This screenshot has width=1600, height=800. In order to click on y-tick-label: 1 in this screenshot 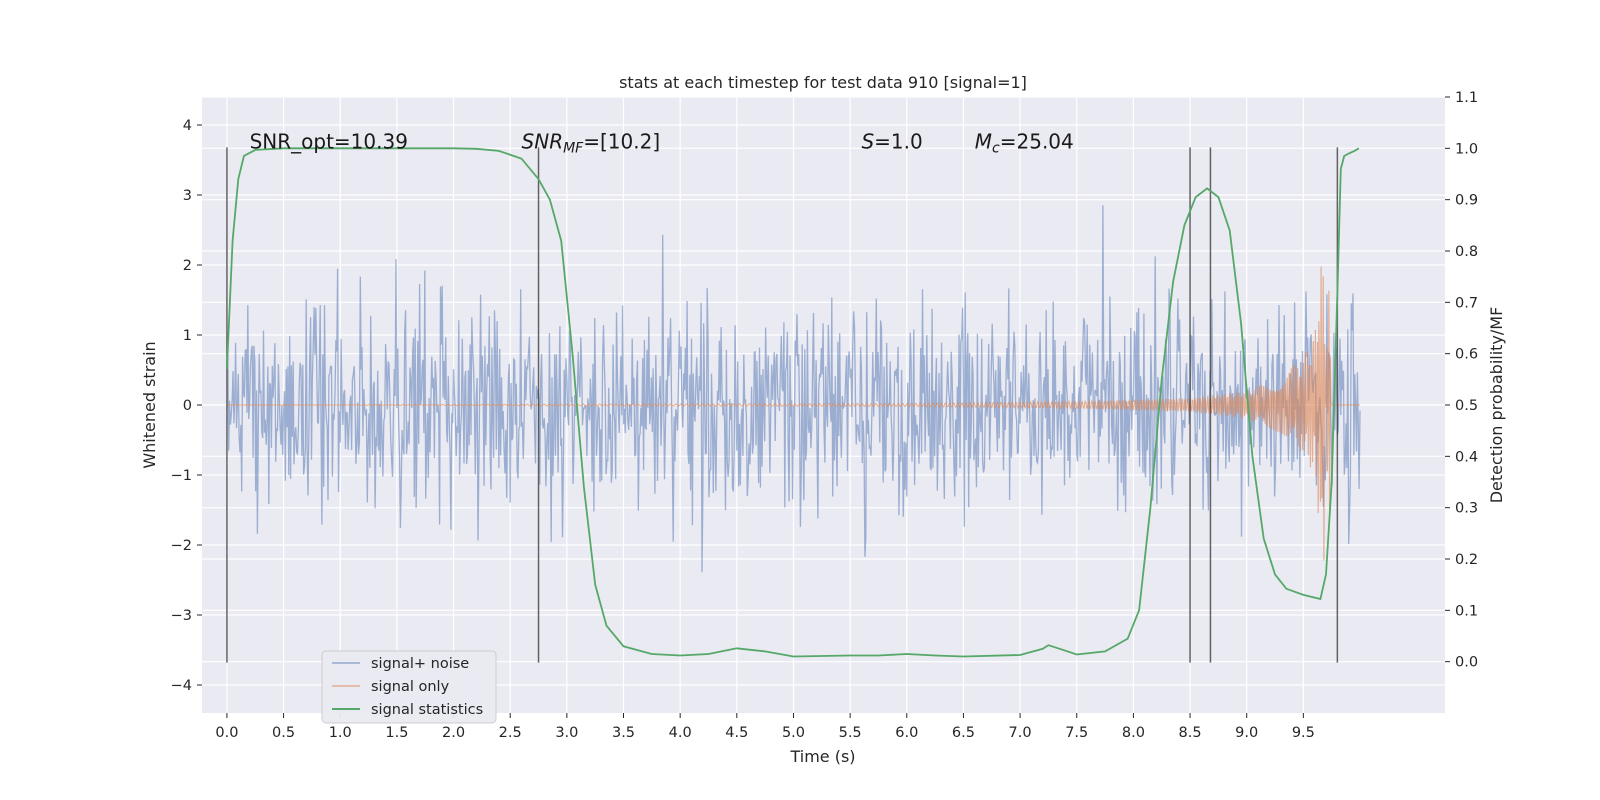, I will do `click(187, 336)`.